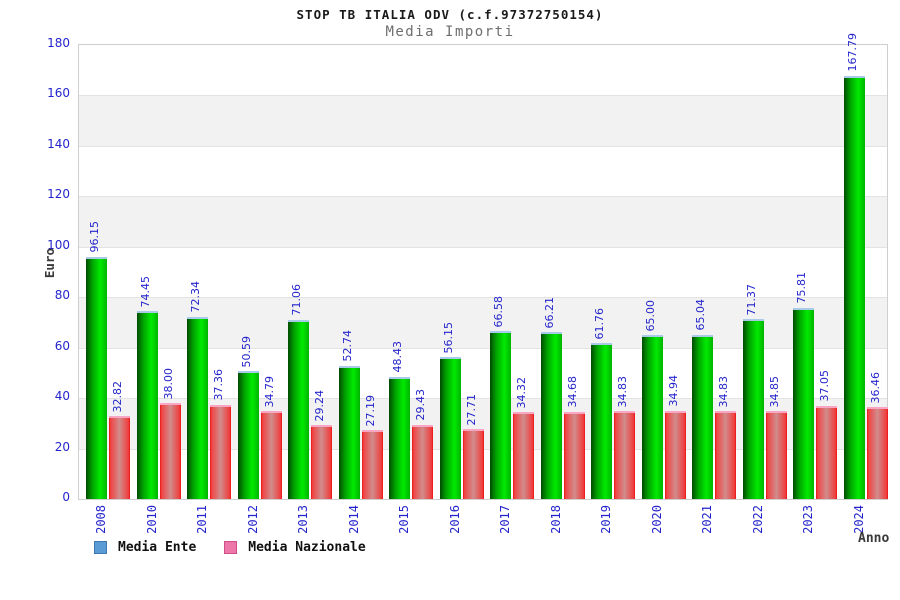 The width and height of the screenshot is (900, 600). I want to click on bar-value-media-nazionale-2020: 34.94, so click(673, 391).